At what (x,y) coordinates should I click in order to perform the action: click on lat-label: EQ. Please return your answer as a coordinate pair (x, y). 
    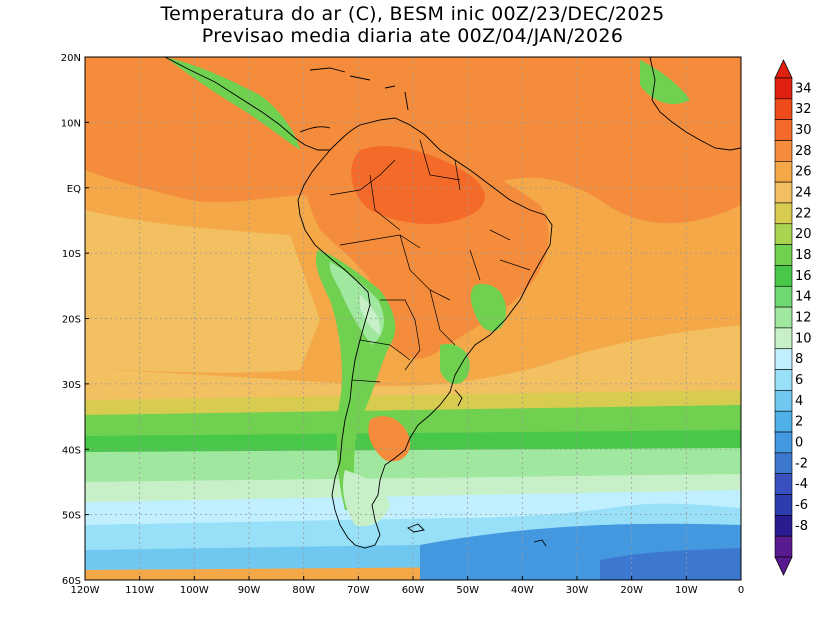
    Looking at the image, I should click on (74, 189).